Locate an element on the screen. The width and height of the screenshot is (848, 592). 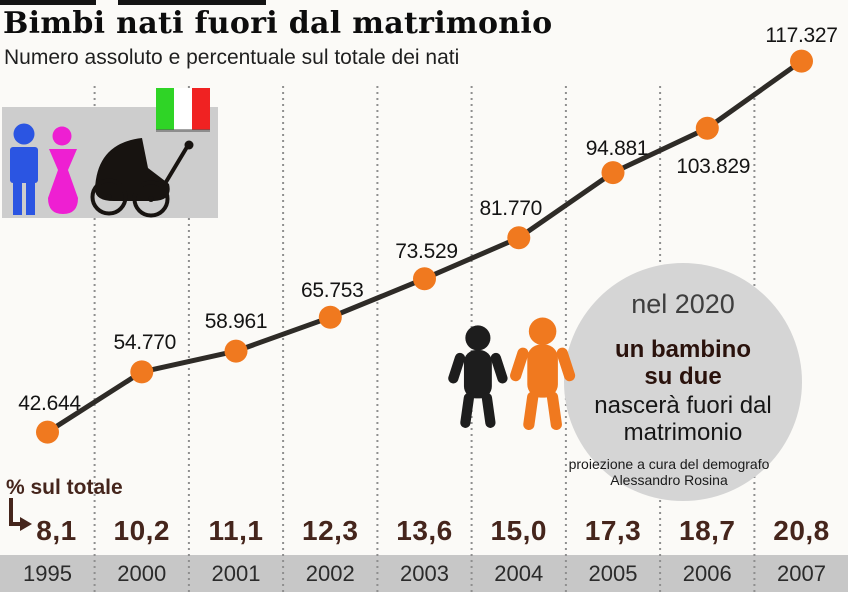
baby-icon-orange is located at coordinates (543, 374).